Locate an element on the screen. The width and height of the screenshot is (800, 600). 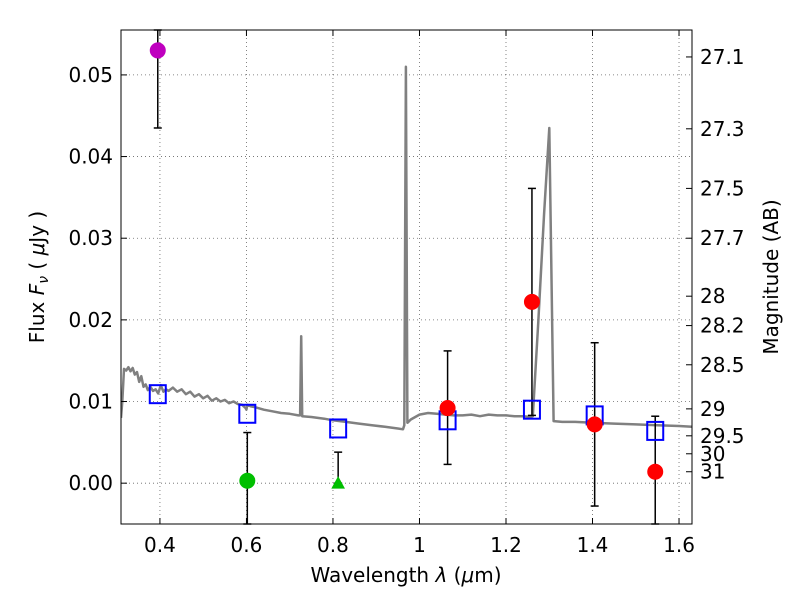
y-tick-label: 0.03 is located at coordinates (90, 238).